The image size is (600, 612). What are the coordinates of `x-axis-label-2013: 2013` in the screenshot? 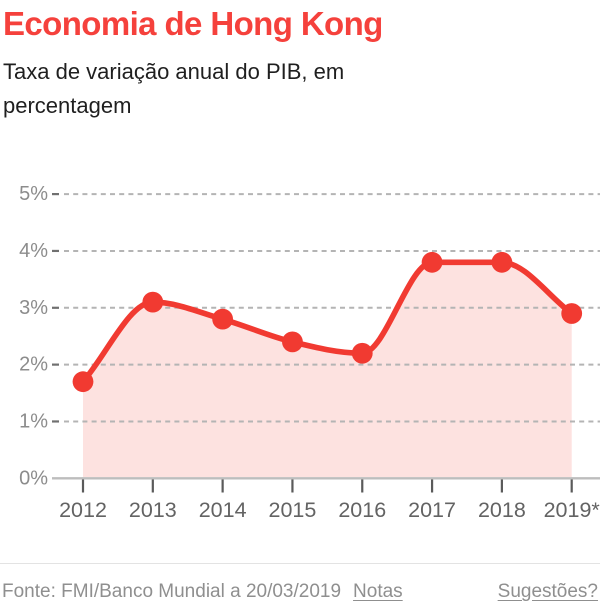 It's located at (153, 510).